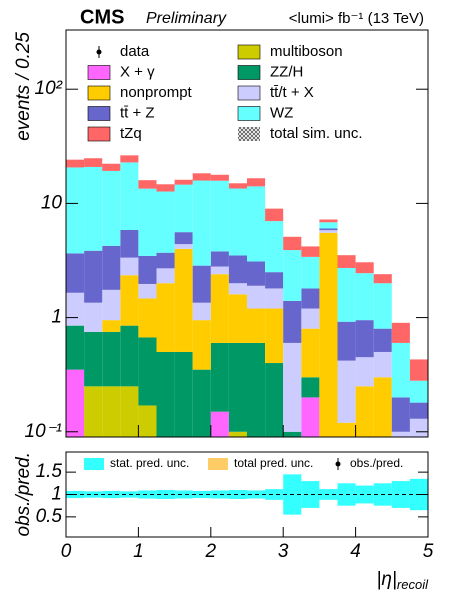 Image resolution: width=450 pixels, height=600 pixels. Describe the element at coordinates (44, 431) in the screenshot. I see `y-tick-label: 10⁻¹` at that location.